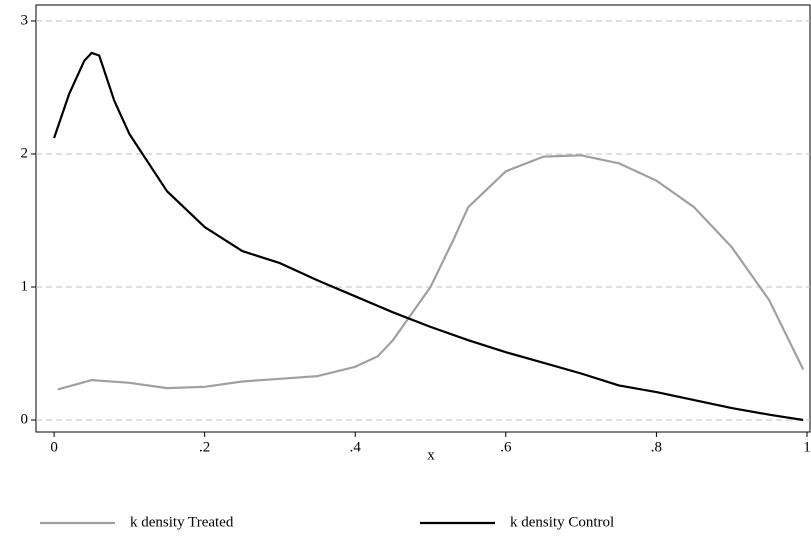  I want to click on x-tick-label: .6, so click(506, 447).